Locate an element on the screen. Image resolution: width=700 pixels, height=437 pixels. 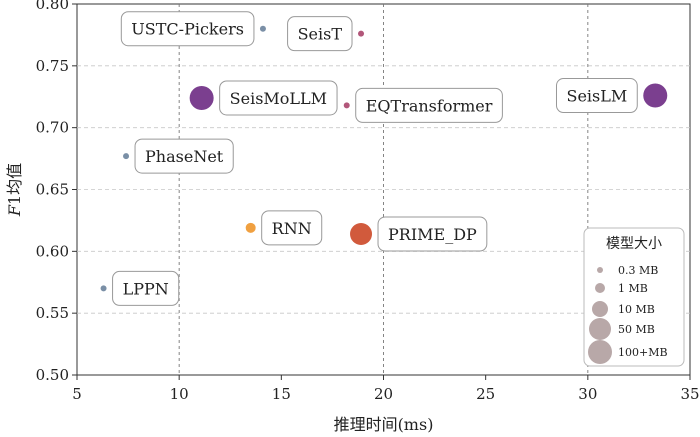
point-label-box: SeisLM is located at coordinates (596, 96).